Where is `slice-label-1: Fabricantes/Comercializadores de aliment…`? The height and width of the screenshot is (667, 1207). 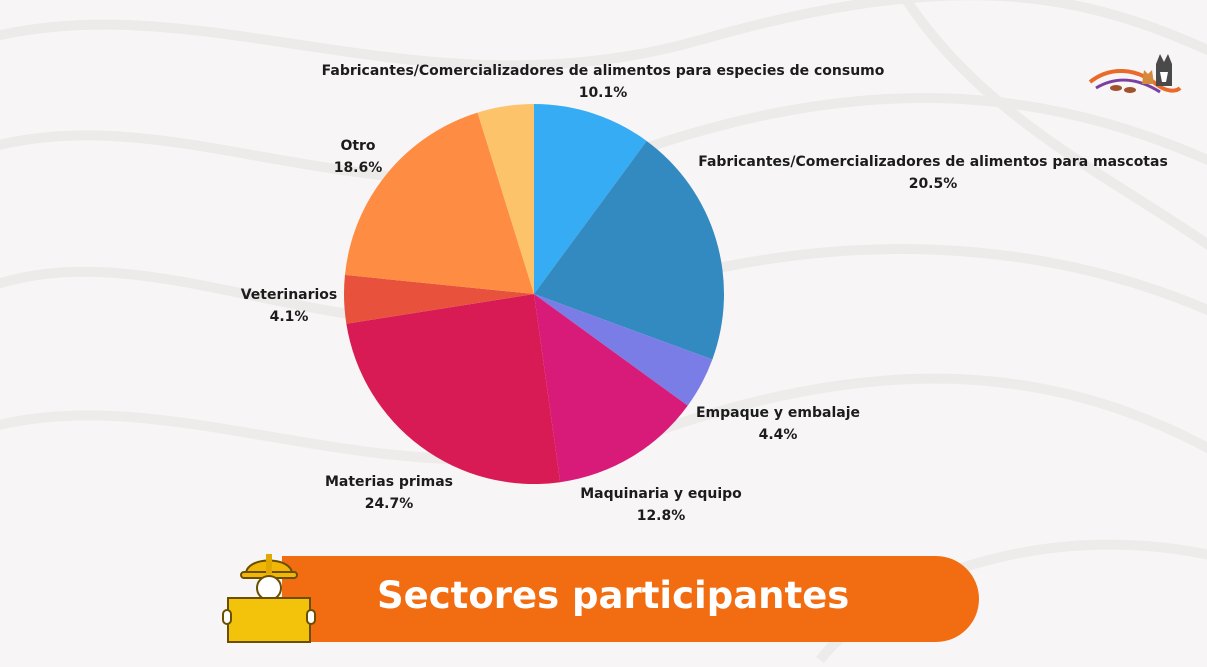 slice-label-1: Fabricantes/Comercializadores de aliment… is located at coordinates (933, 173).